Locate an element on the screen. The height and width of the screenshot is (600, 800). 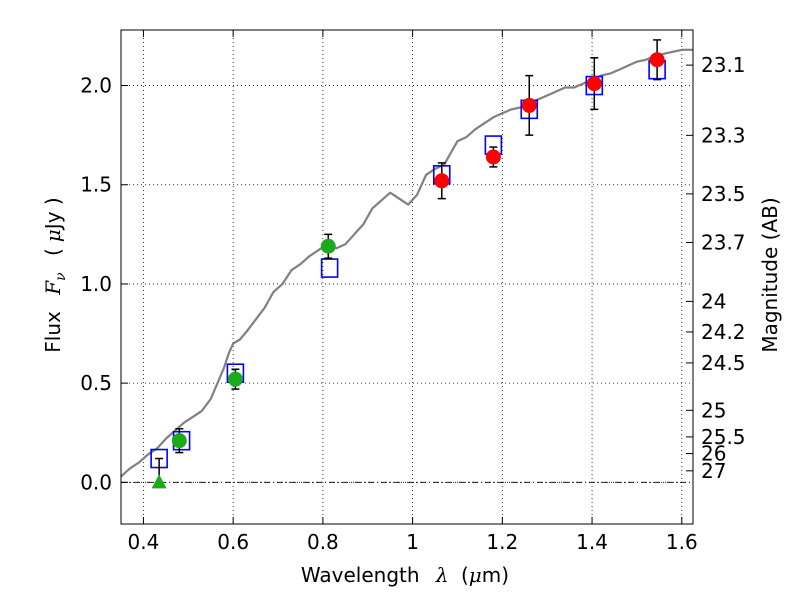
mag-tick-label: 24.5 is located at coordinates (723, 363).